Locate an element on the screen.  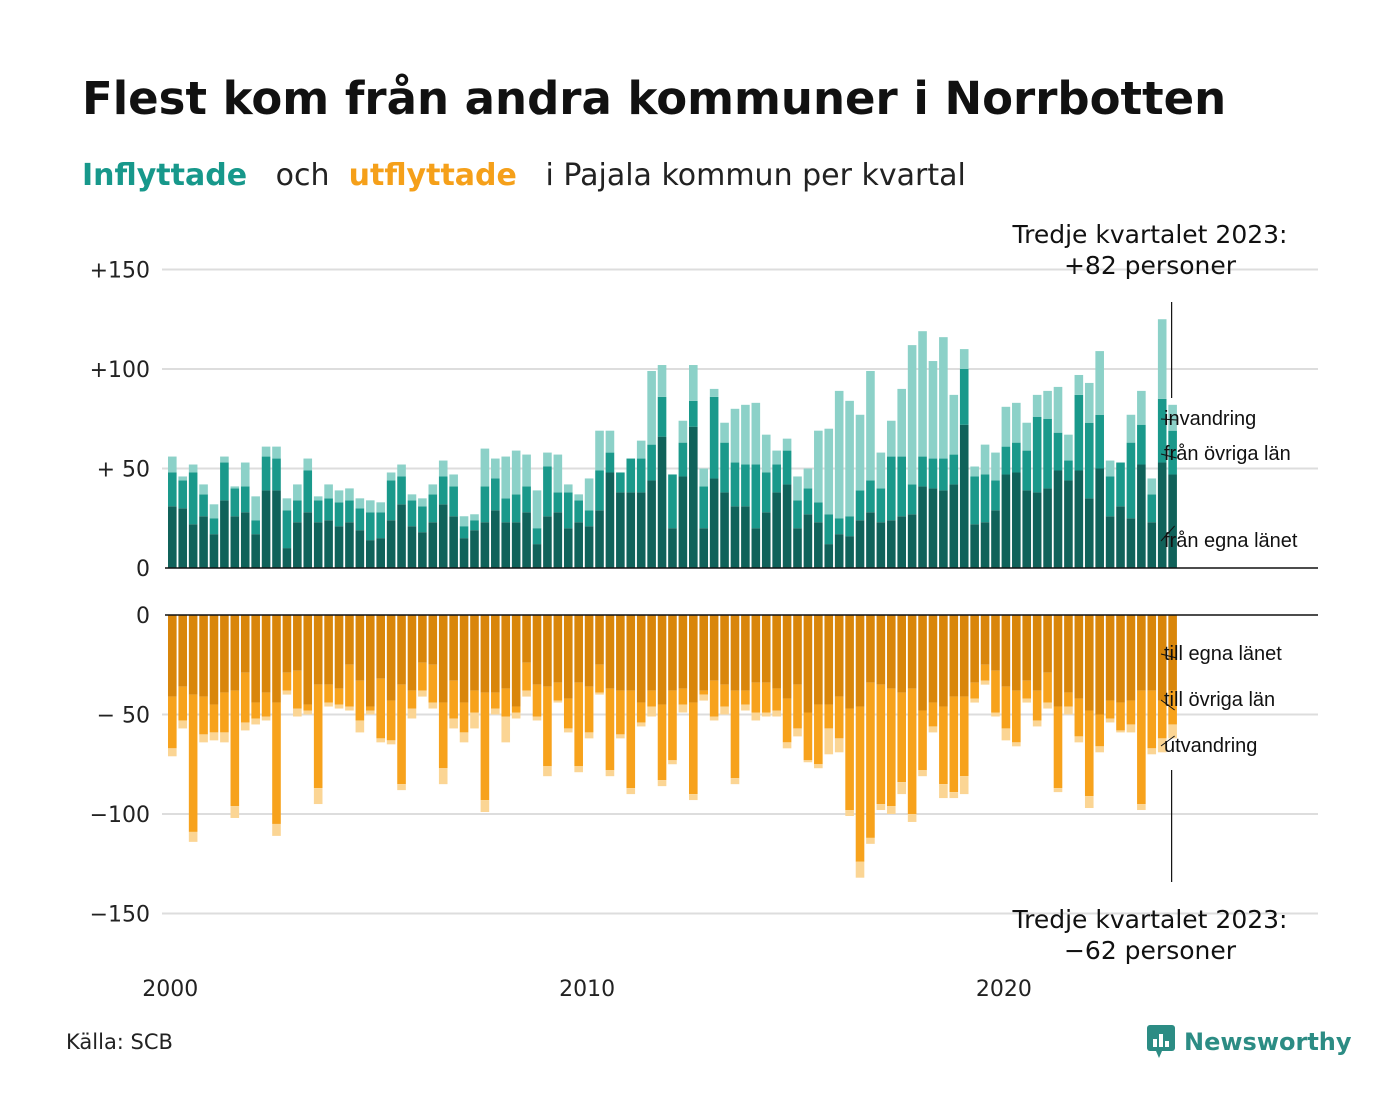
bottom-y-tick-label: 0 is located at coordinates (143, 616).